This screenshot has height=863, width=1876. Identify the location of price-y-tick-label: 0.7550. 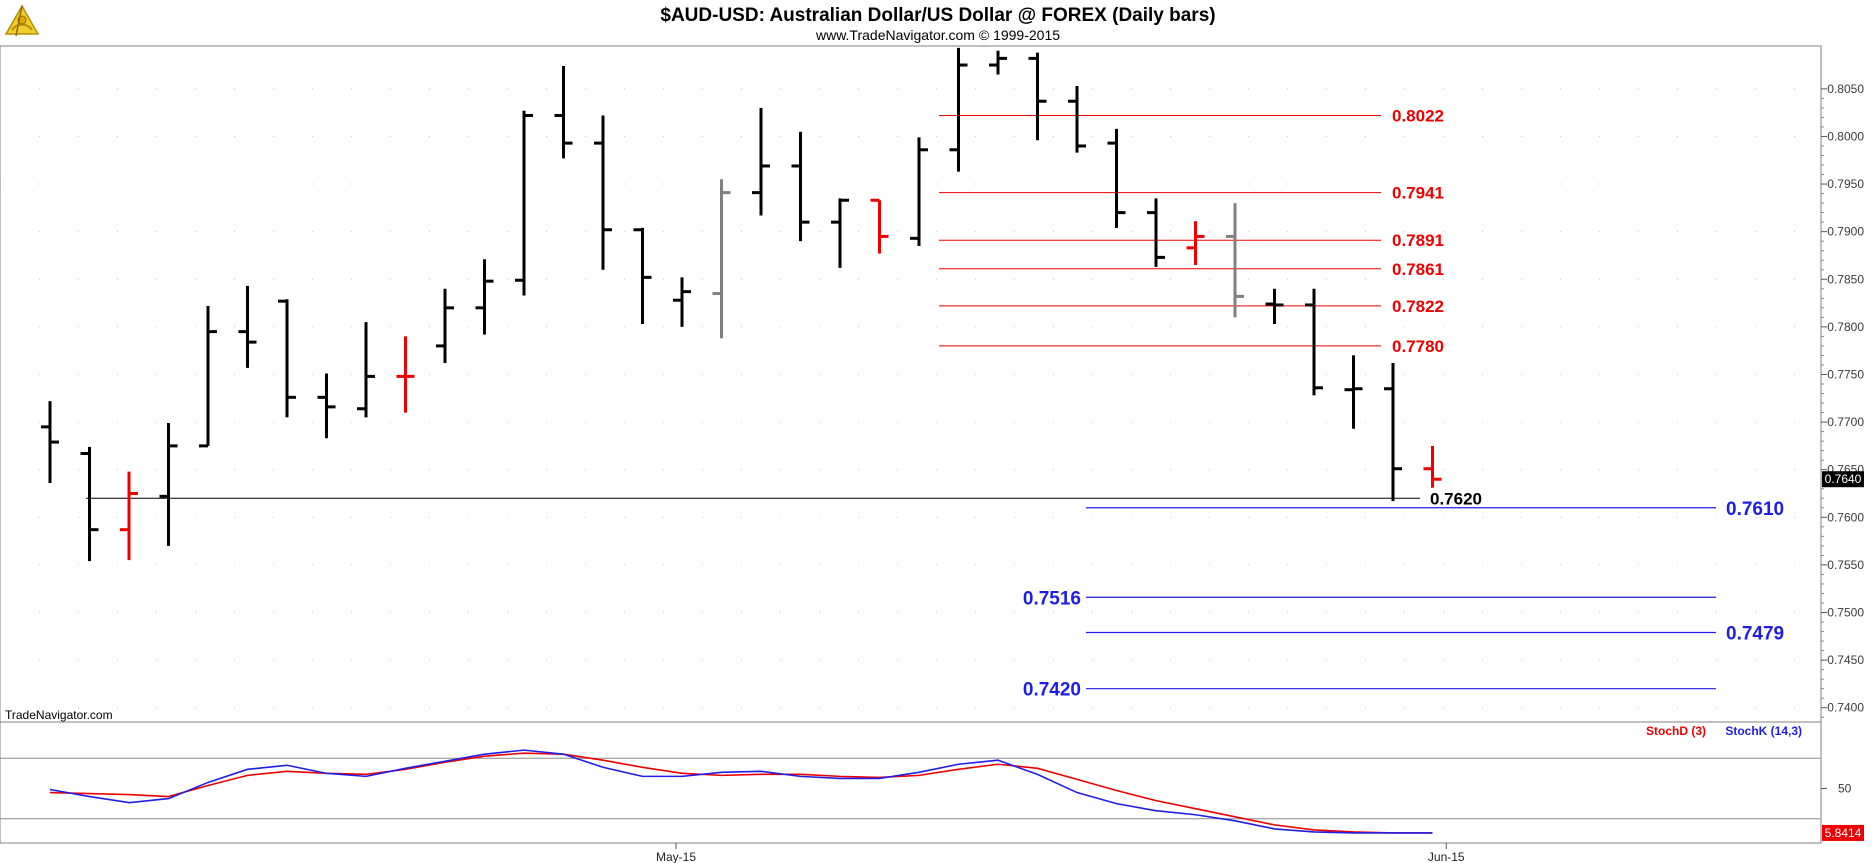
(1845, 565).